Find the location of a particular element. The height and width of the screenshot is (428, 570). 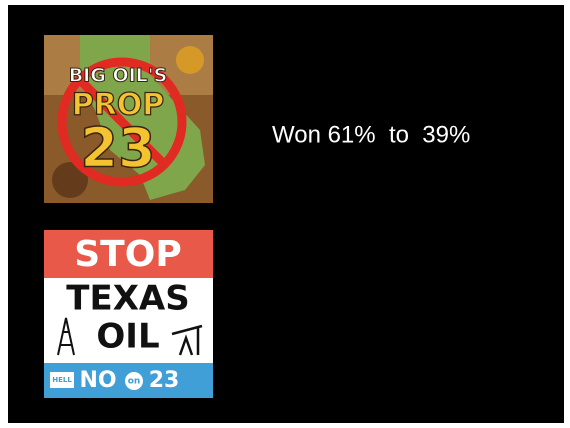

prohibition-circle is located at coordinates (122, 122).